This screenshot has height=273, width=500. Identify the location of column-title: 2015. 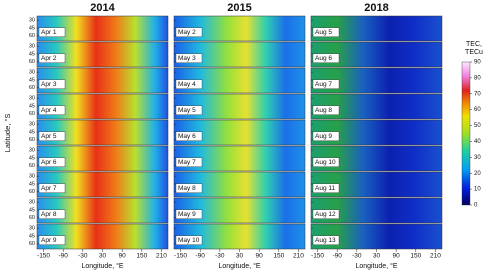
(239, 8).